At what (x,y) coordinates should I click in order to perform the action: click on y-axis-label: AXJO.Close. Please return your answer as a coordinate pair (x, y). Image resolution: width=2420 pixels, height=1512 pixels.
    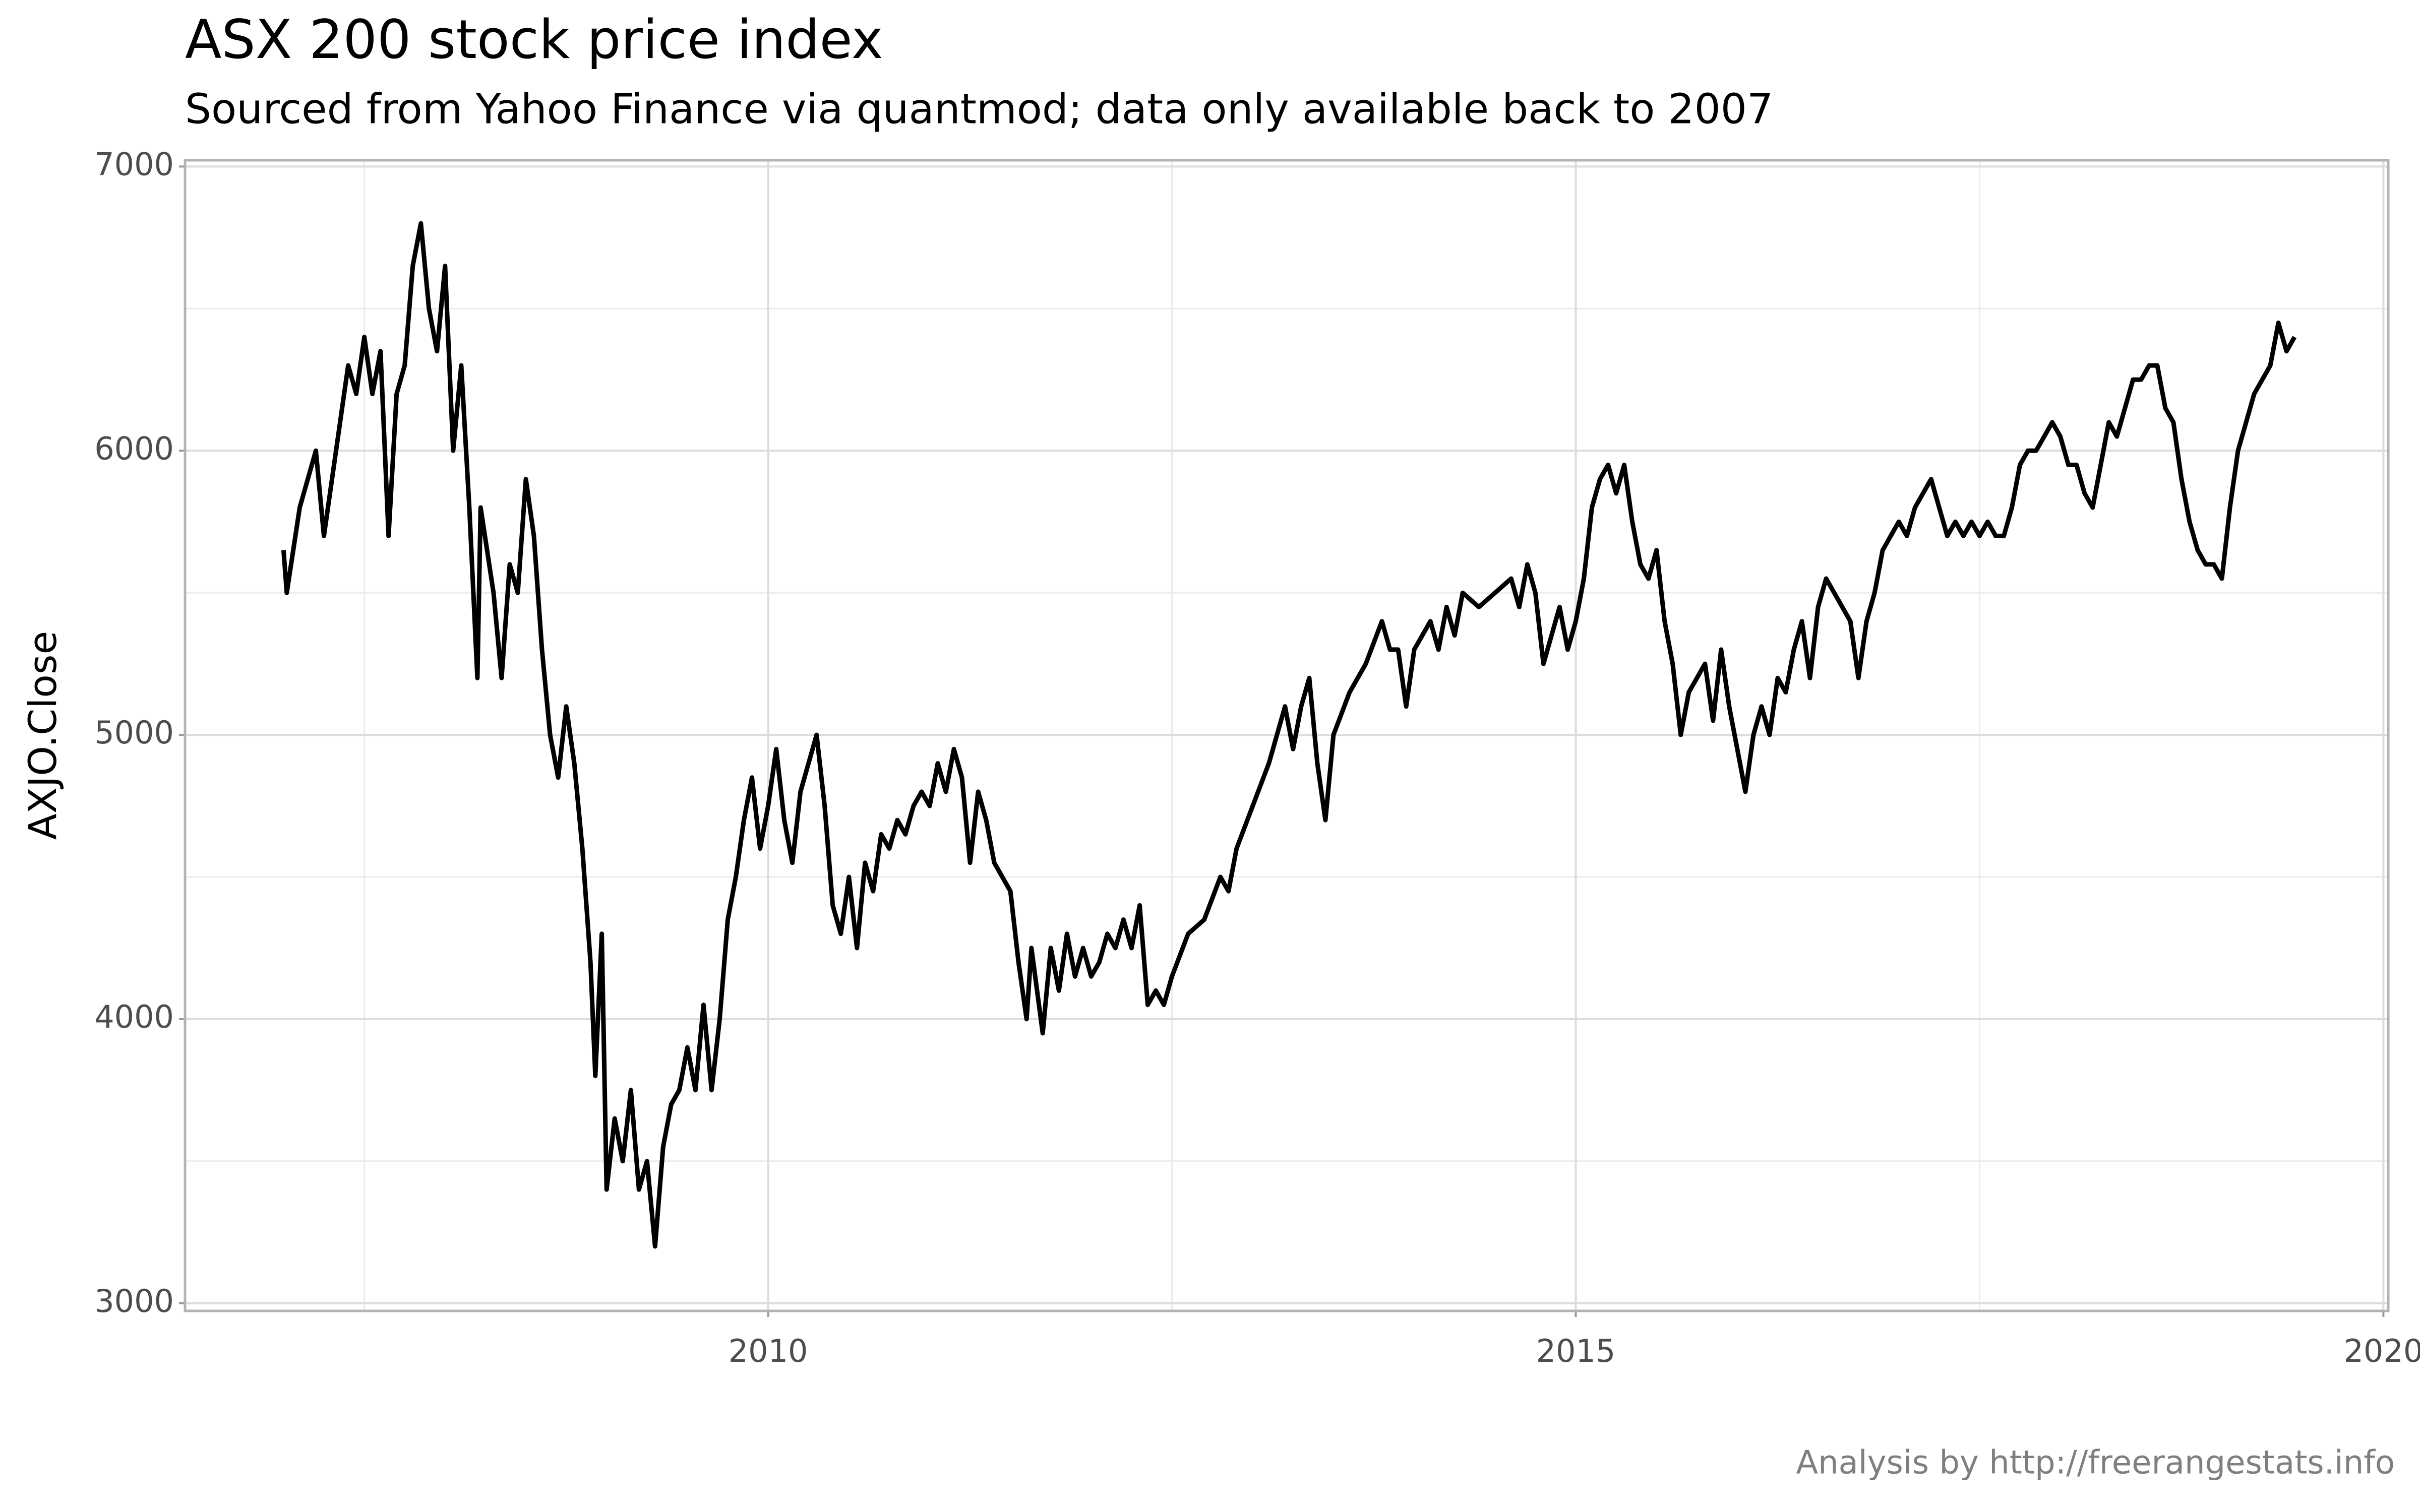
    Looking at the image, I should click on (42, 735).